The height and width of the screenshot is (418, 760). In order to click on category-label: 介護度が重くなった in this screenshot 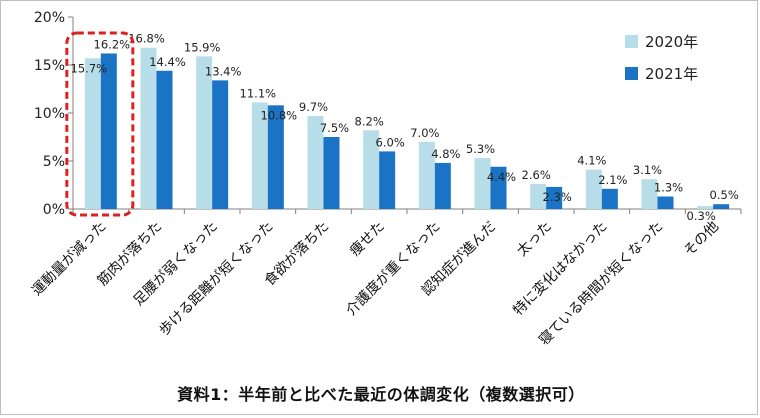, I will do `click(393, 269)`.